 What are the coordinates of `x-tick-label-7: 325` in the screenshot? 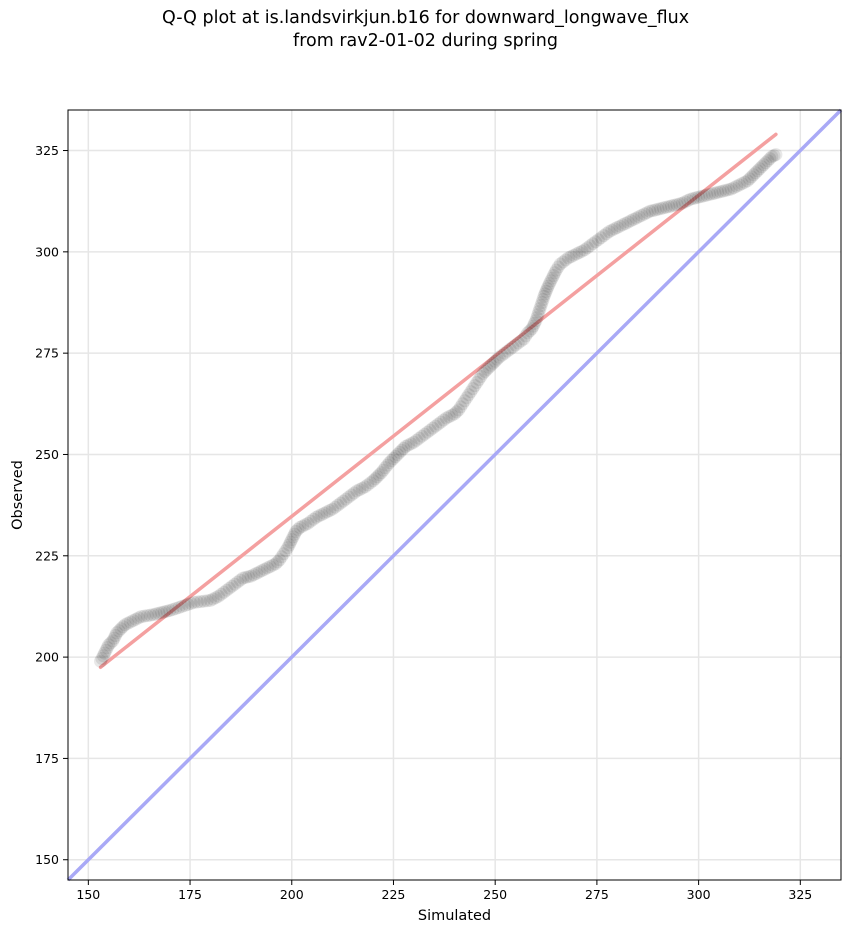 It's located at (800, 894).